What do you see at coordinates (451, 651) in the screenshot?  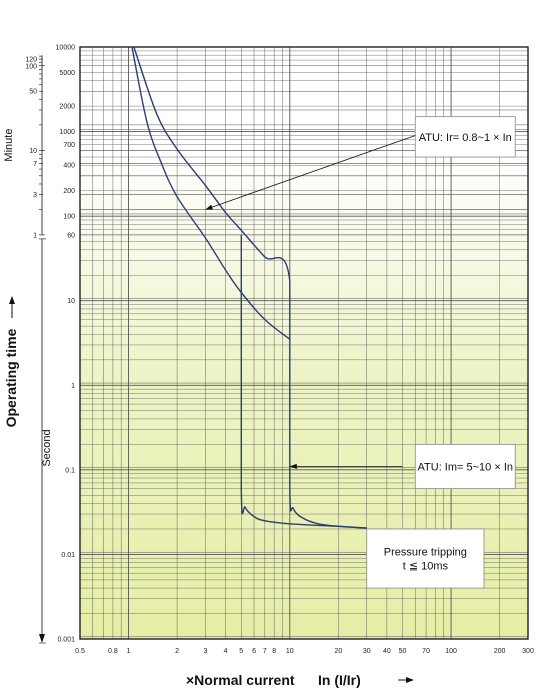 I see `x-tick-label: 100` at bounding box center [451, 651].